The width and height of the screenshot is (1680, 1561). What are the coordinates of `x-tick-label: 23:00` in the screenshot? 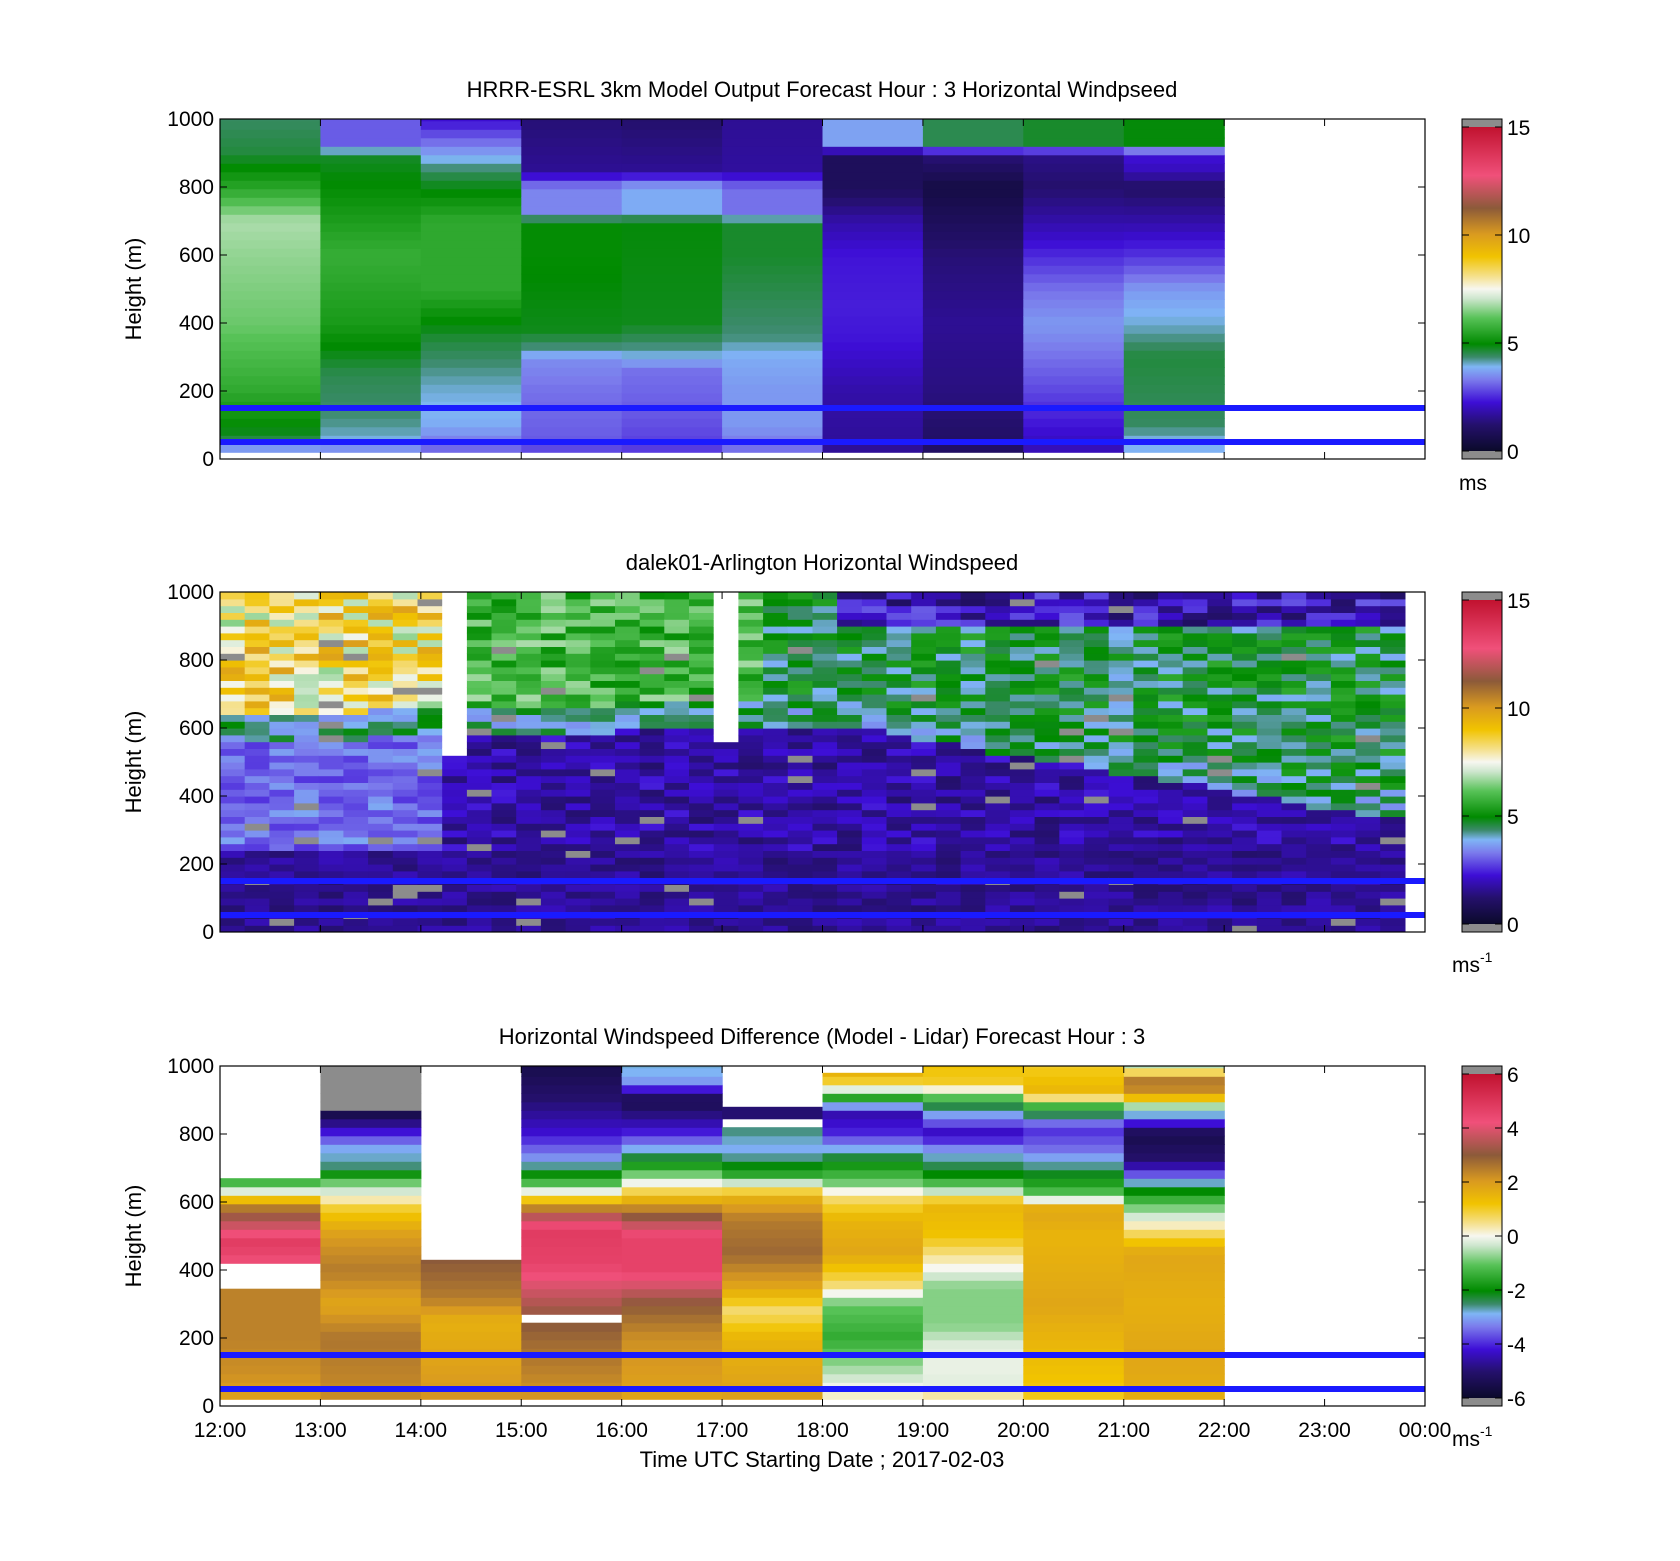 It's located at (1324, 1430).